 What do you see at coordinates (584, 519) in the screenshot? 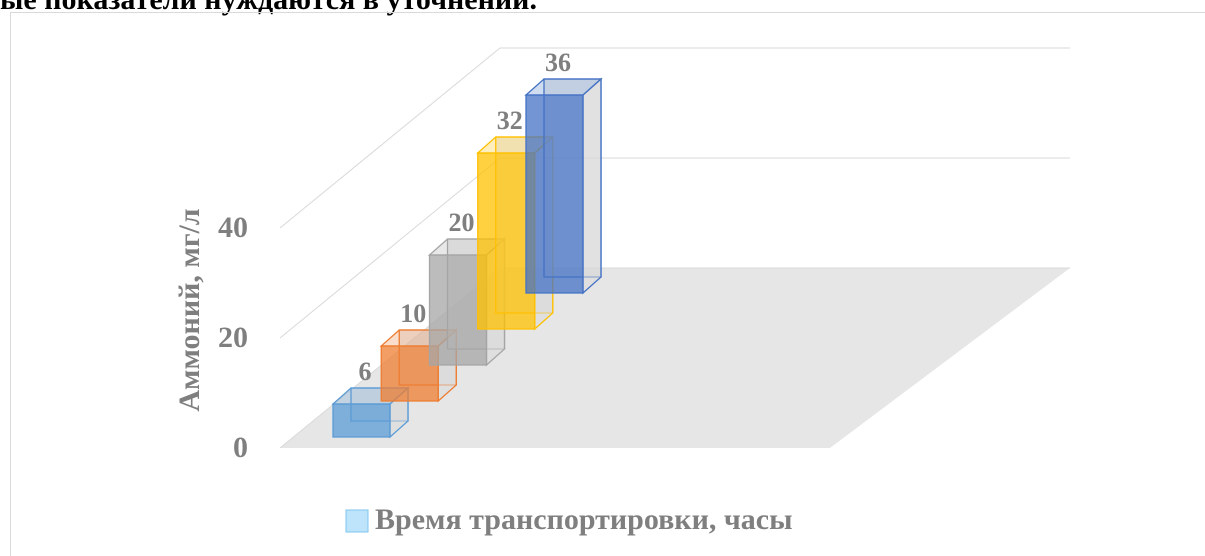
I see `legend-label: Время транспортировки, часы` at bounding box center [584, 519].